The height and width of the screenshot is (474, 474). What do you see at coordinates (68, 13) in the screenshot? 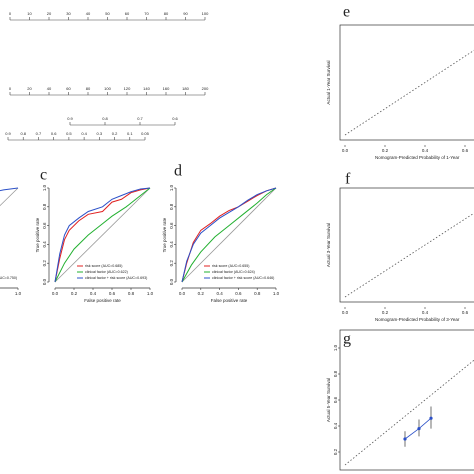
I see `nomogram-tick-label: 30` at bounding box center [68, 13].